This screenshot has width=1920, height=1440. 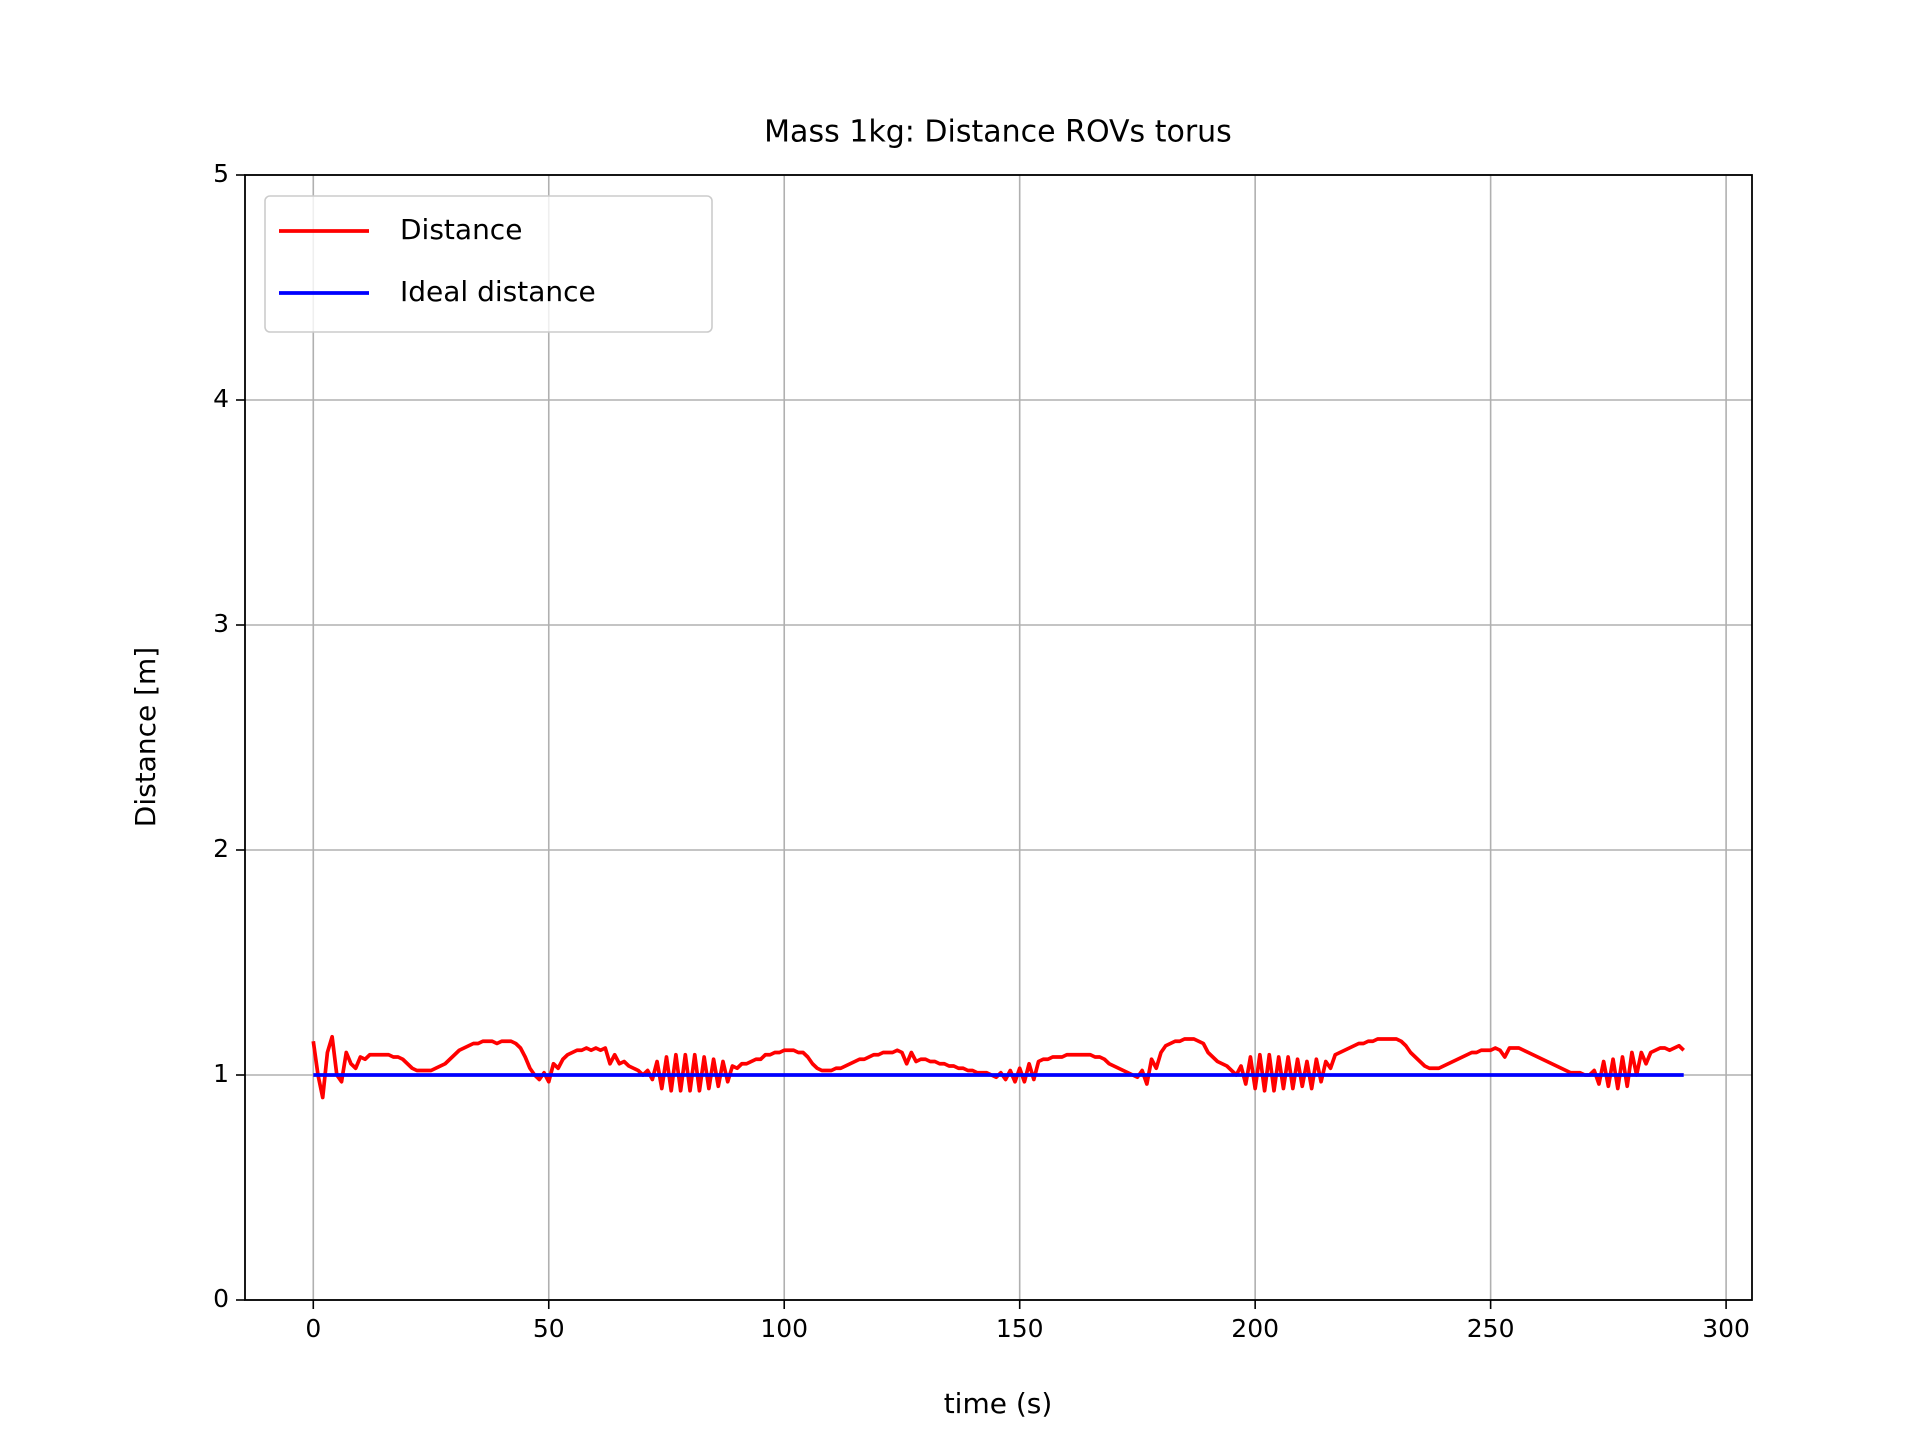 What do you see at coordinates (549, 1328) in the screenshot?
I see `x-tick-label: 50` at bounding box center [549, 1328].